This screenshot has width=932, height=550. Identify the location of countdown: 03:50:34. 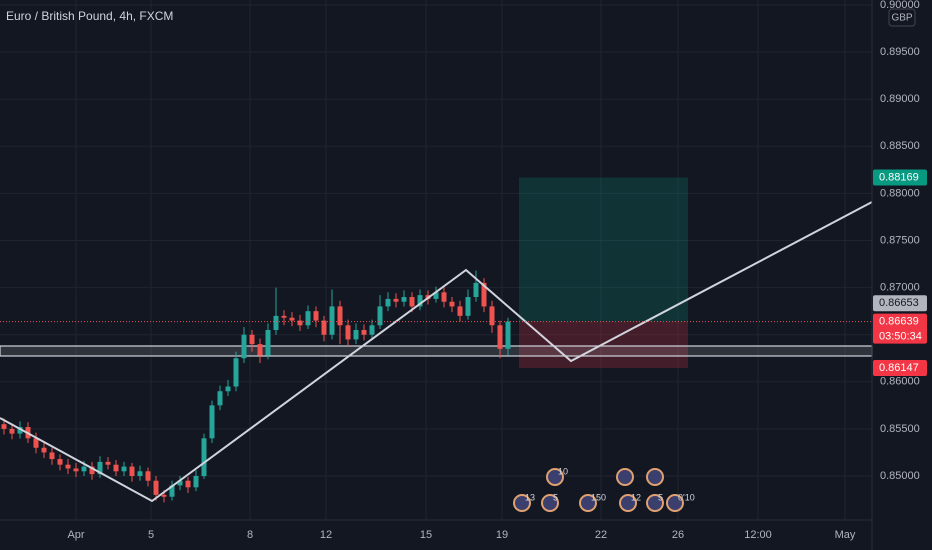
(900, 337).